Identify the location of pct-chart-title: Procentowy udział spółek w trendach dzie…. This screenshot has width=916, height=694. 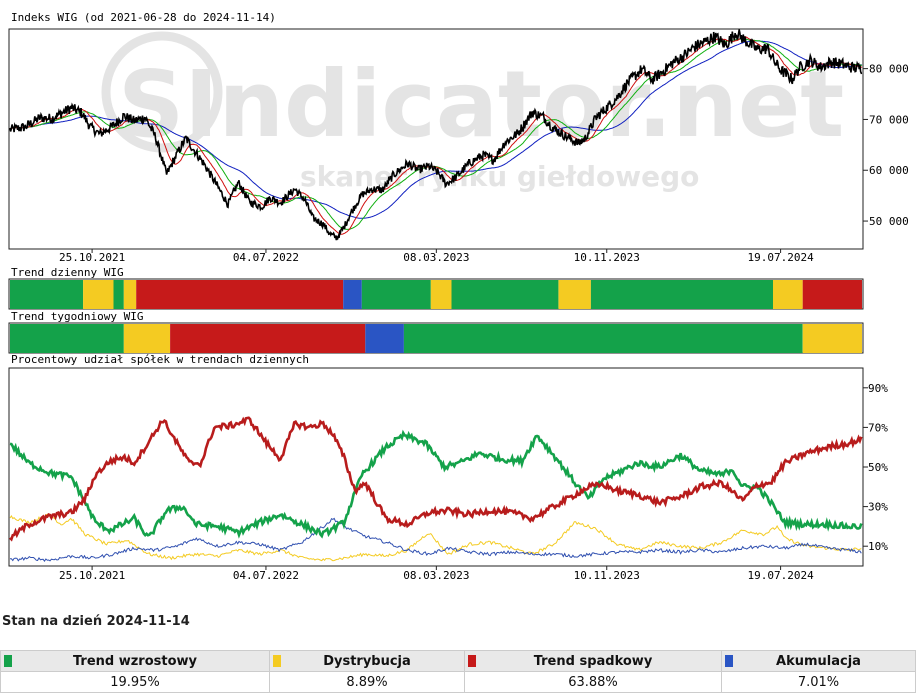
(160, 359).